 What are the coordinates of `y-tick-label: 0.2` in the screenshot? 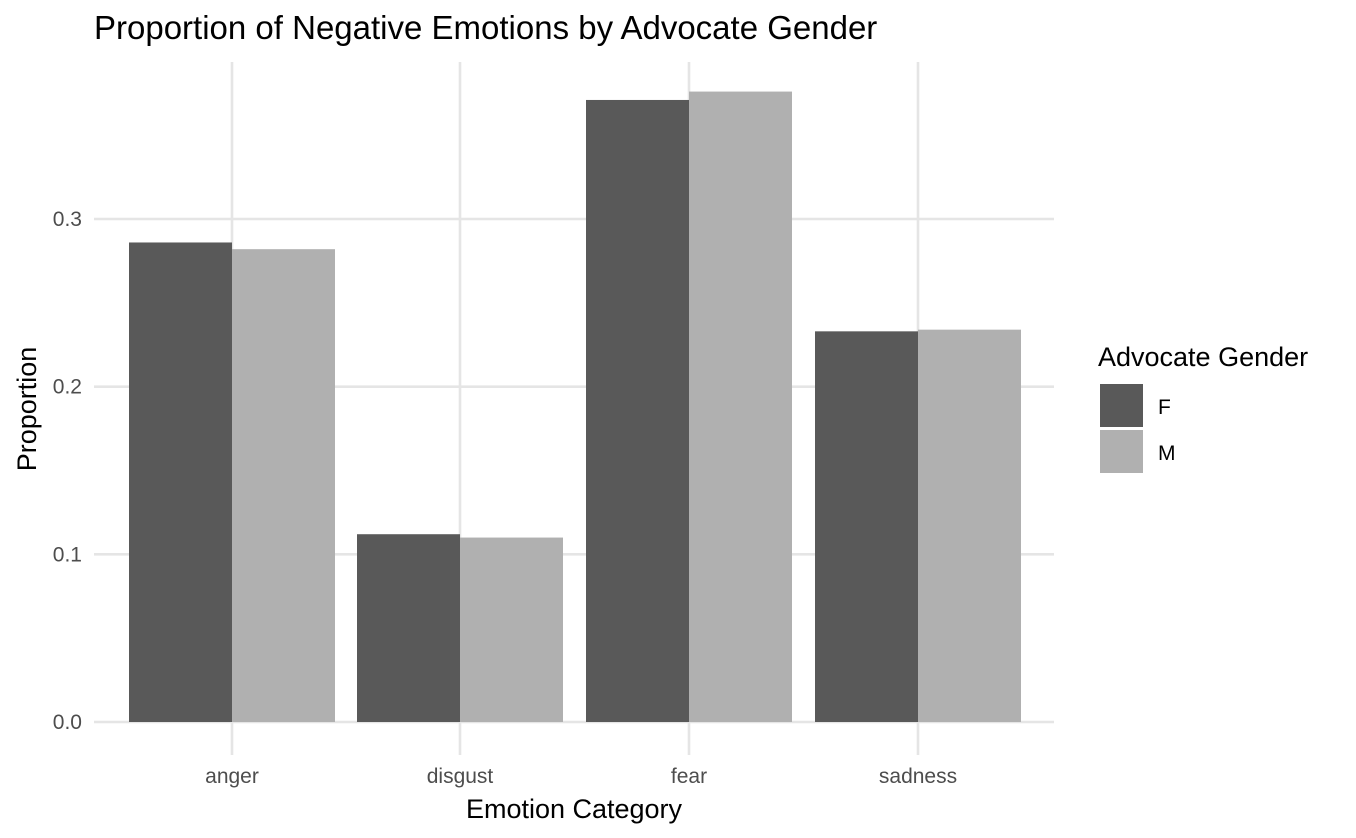 It's located at (67, 387).